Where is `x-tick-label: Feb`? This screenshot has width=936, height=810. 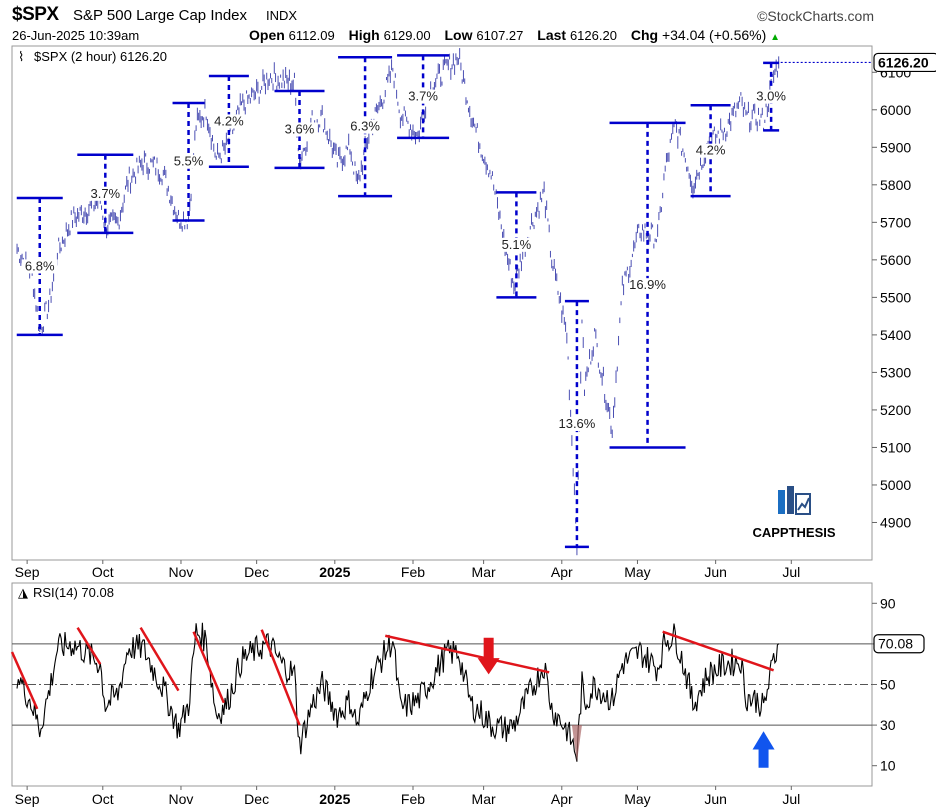 x-tick-label: Feb is located at coordinates (413, 572).